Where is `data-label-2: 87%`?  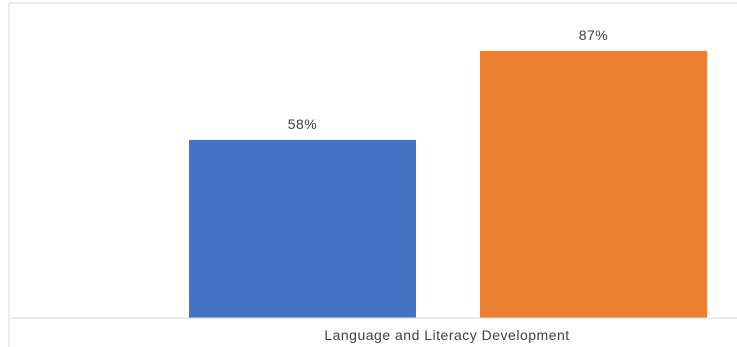 data-label-2: 87% is located at coordinates (594, 35).